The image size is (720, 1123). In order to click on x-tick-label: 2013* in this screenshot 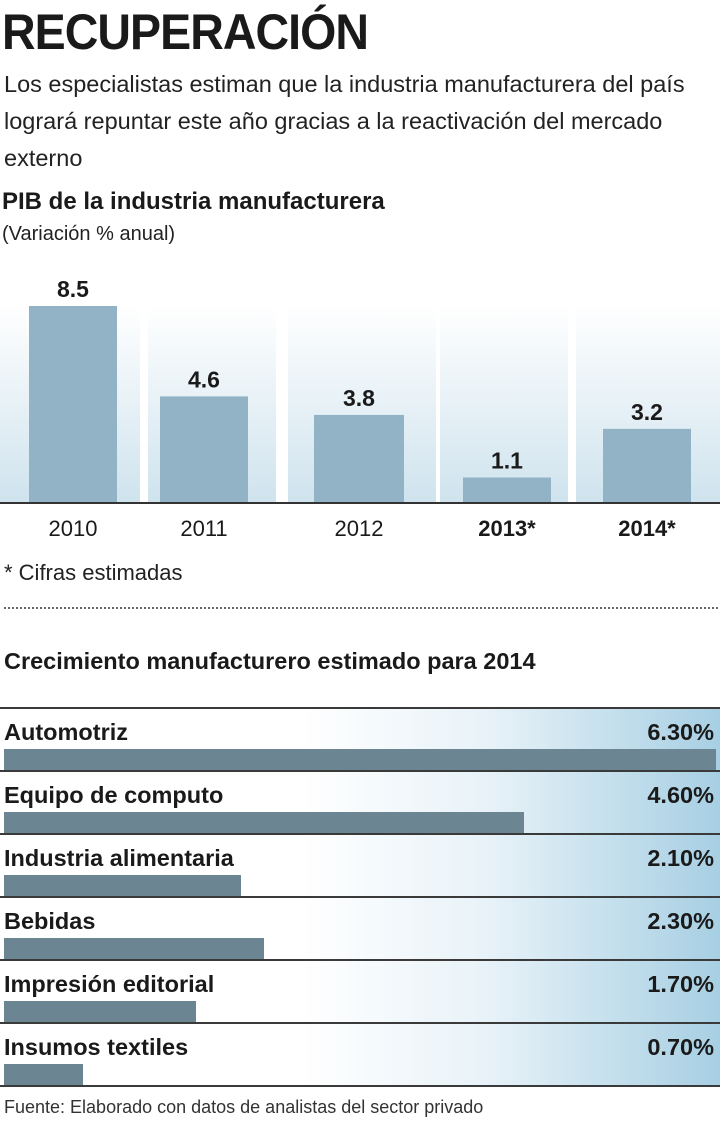, I will do `click(507, 528)`.